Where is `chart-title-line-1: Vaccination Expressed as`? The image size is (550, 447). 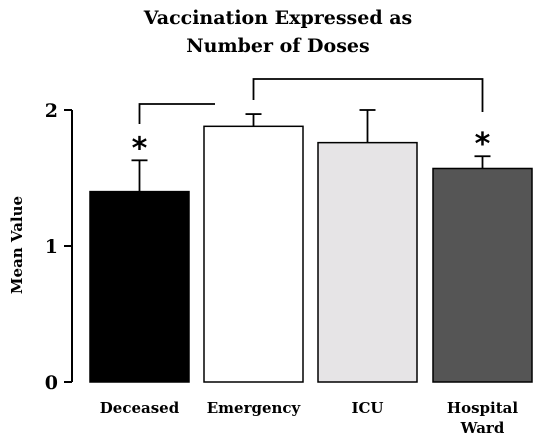
chart-title-line-1: Vaccination Expressed as is located at coordinates (277, 18).